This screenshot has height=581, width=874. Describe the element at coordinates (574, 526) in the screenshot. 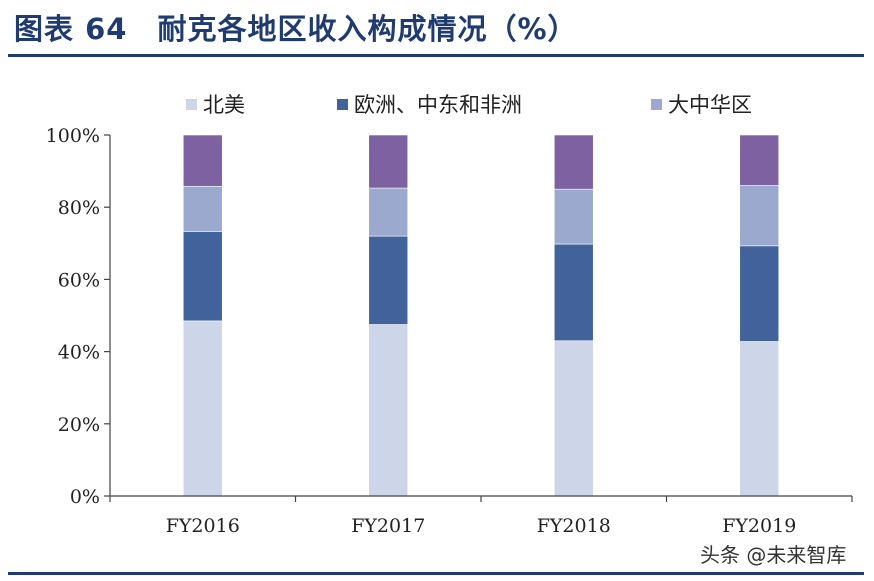

I see `x-tick-label: FY2018` at that location.